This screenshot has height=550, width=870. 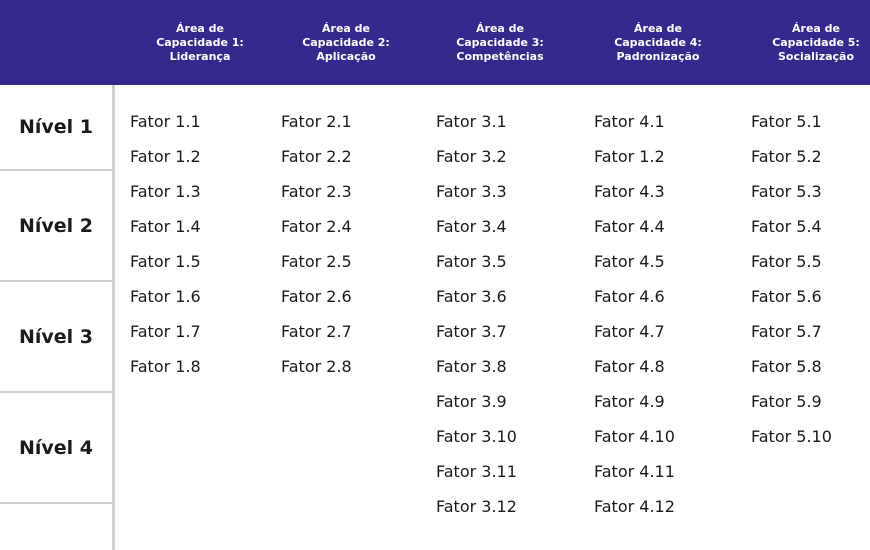 What do you see at coordinates (165, 261) in the screenshot?
I see `factor-cell: Fator 1.5` at bounding box center [165, 261].